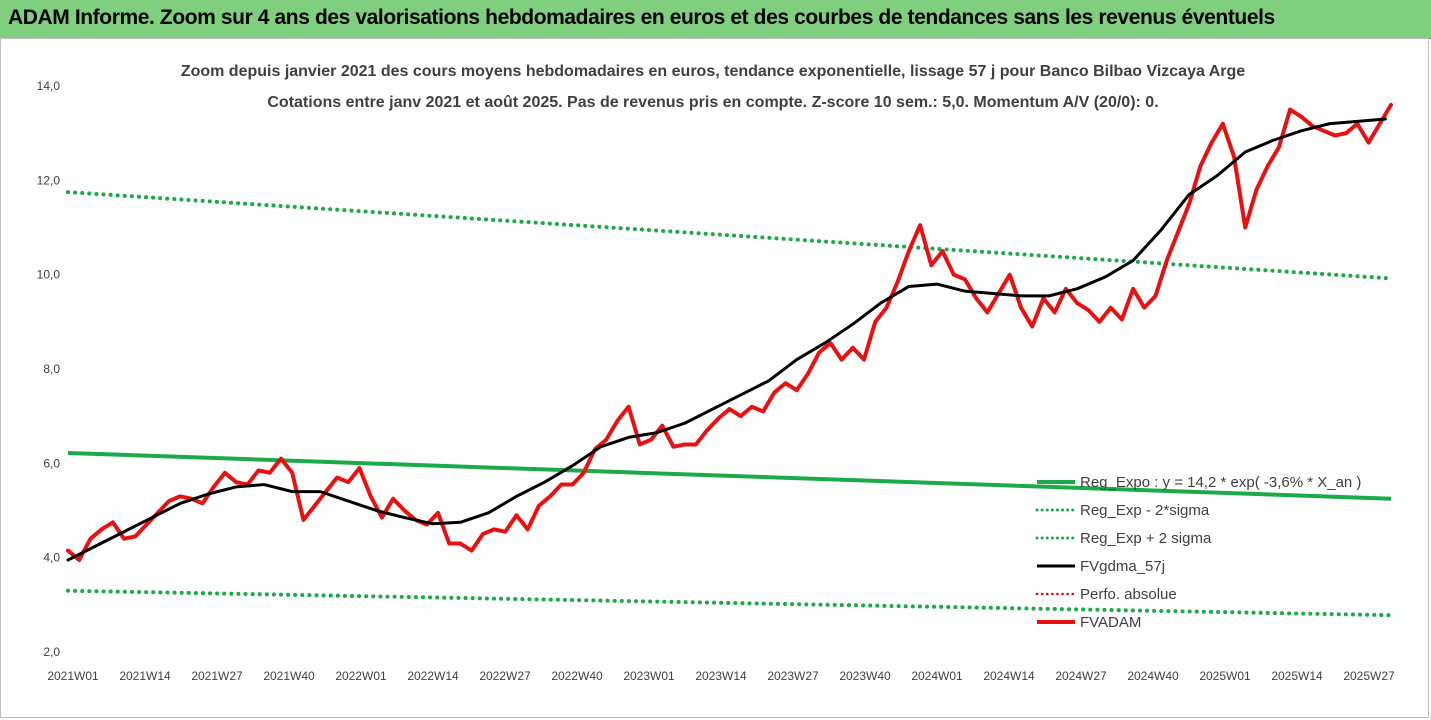  I want to click on x-tick-label: 2024W27, so click(1081, 676).